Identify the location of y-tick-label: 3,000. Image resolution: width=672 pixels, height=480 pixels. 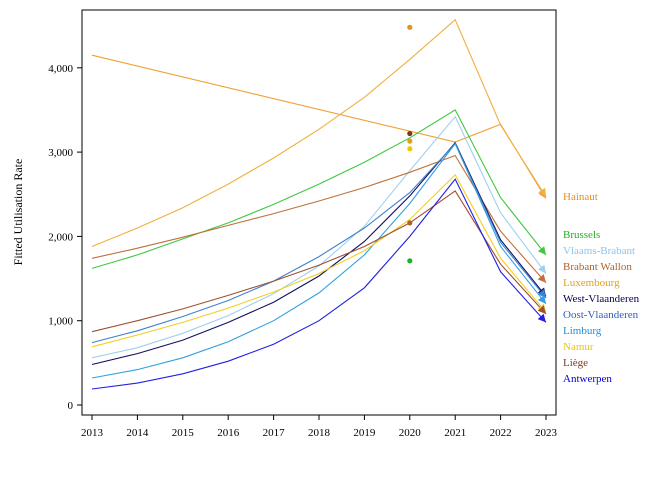
(60, 153).